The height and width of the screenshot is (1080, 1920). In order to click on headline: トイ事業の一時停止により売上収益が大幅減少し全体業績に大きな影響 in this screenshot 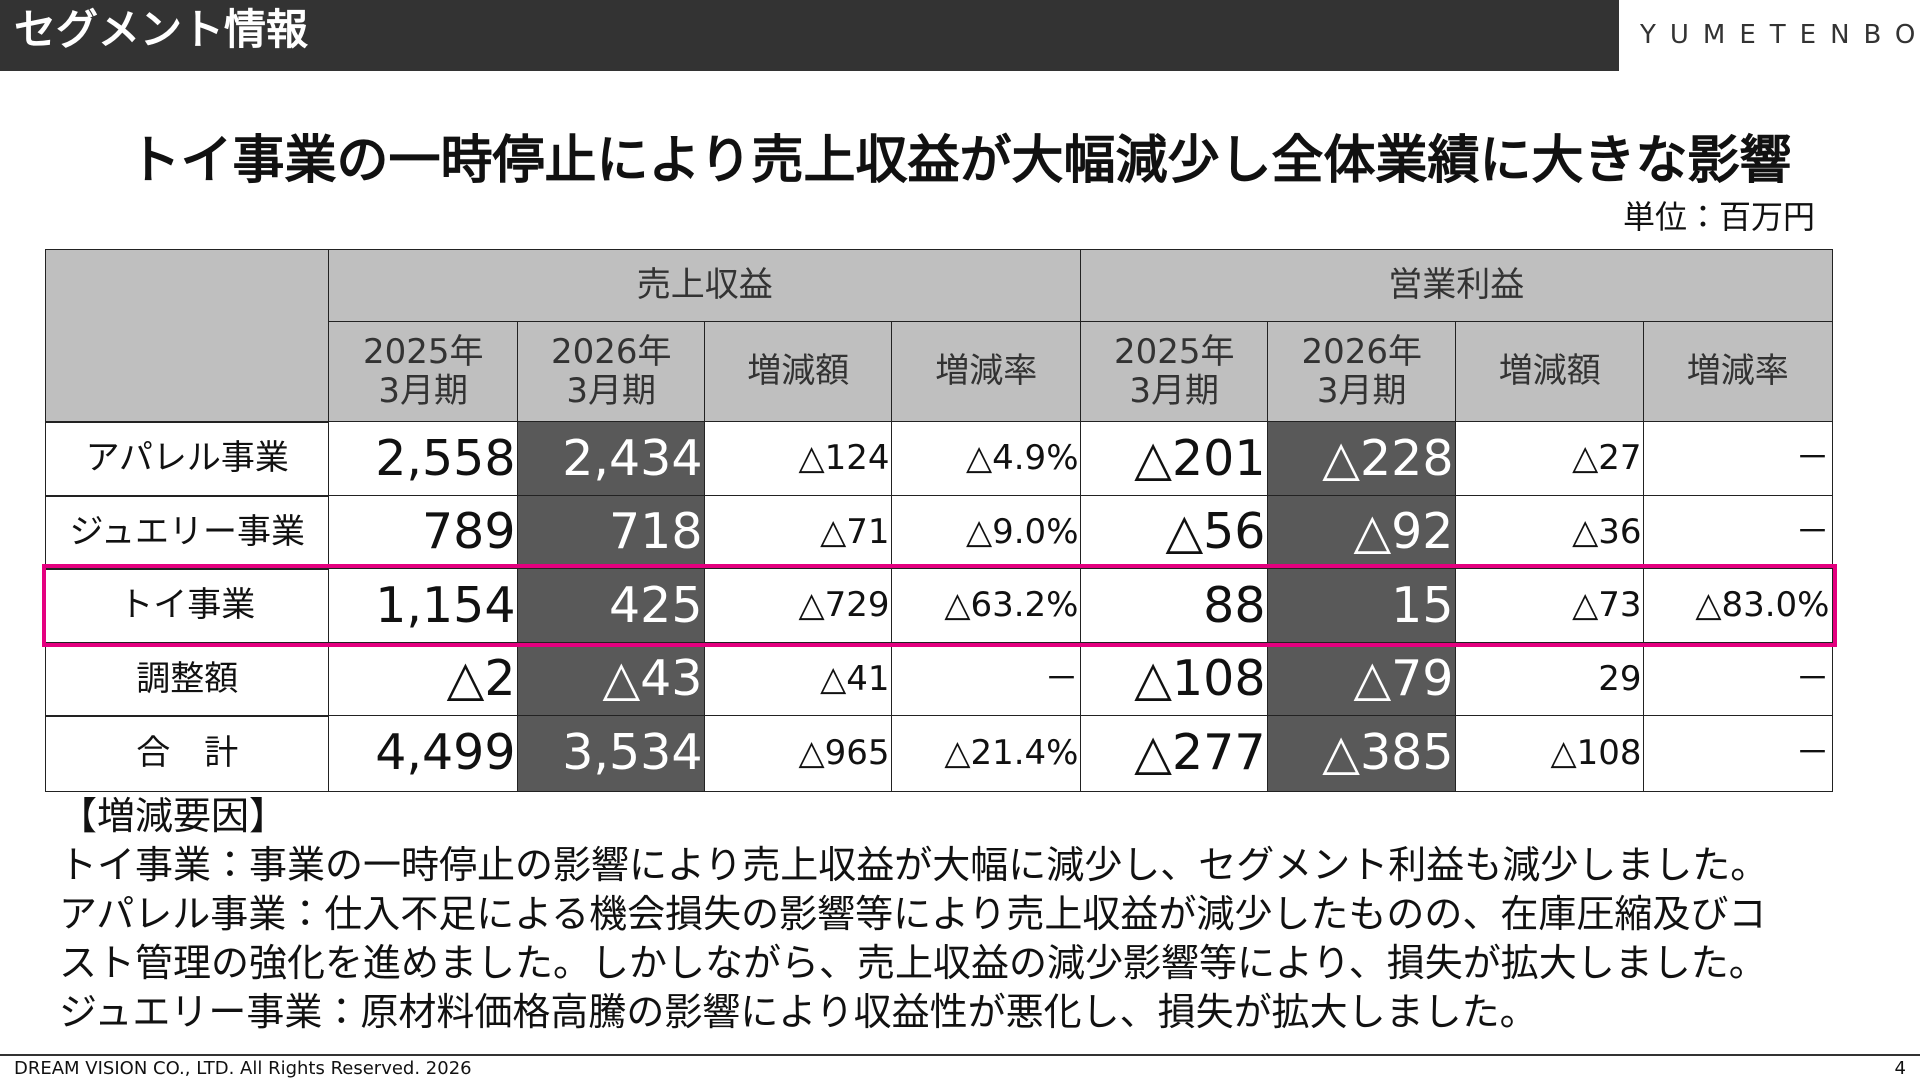, I will do `click(960, 161)`.